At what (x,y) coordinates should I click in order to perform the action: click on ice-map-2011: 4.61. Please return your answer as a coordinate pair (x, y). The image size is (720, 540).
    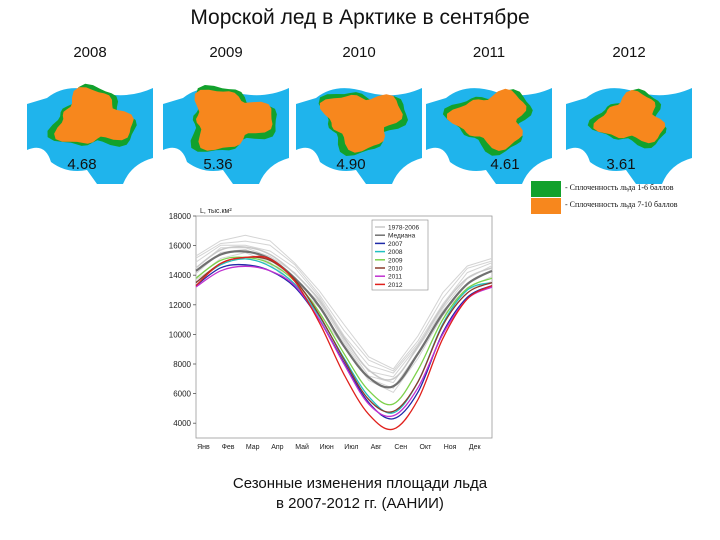
    Looking at the image, I should click on (489, 127).